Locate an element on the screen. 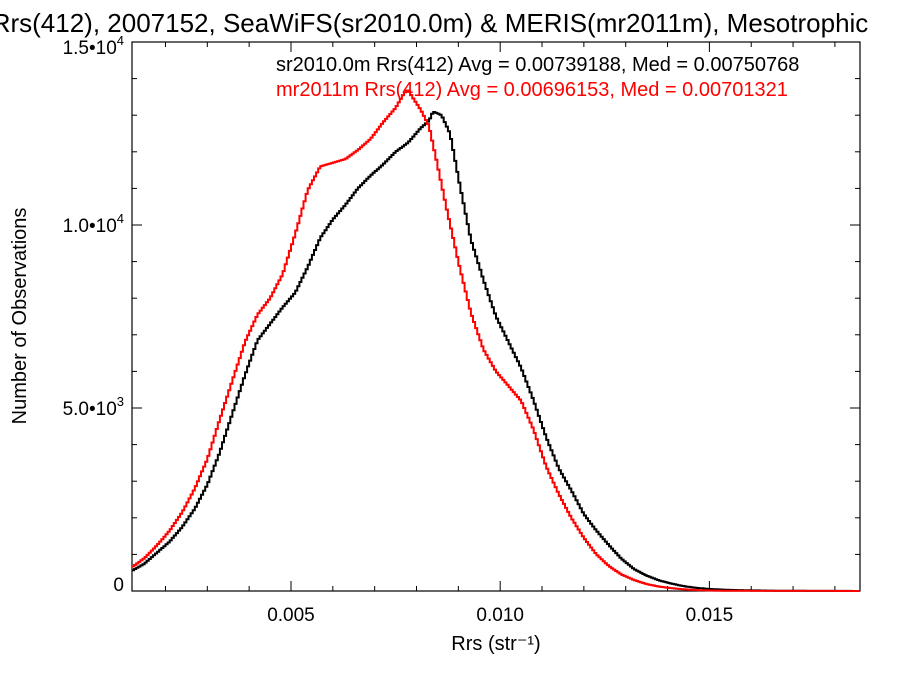 This screenshot has height=675, width=900. y-tick-label: 5.0•103 is located at coordinates (93, 407).